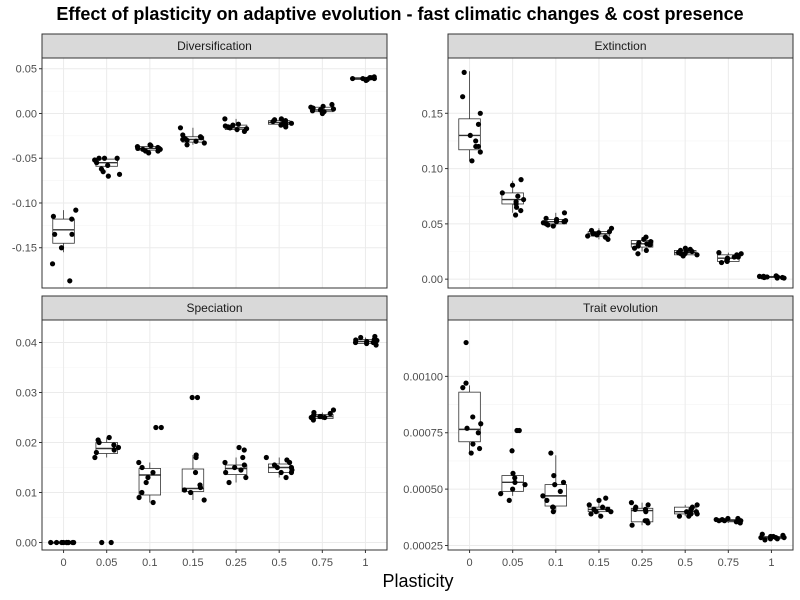 The width and height of the screenshot is (800, 600). I want to click on facet-strip-label: Extinction, so click(620, 46).